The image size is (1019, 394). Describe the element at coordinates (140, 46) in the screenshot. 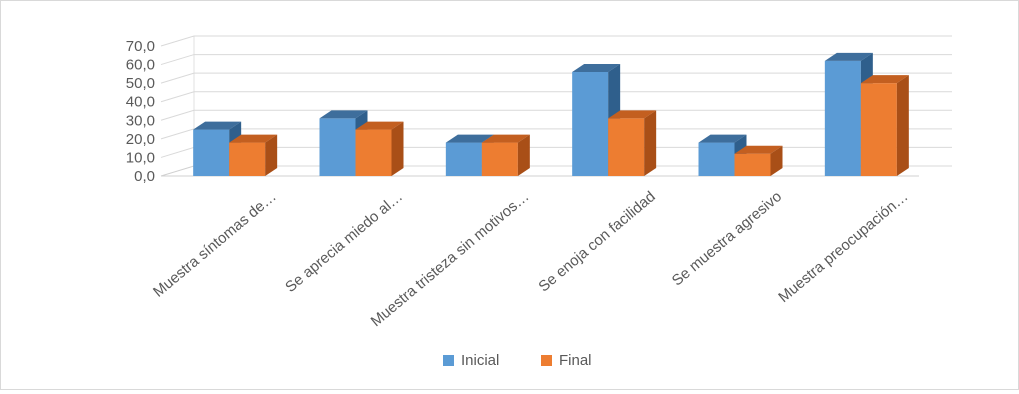

I see `y-tick-label: 70,0` at that location.